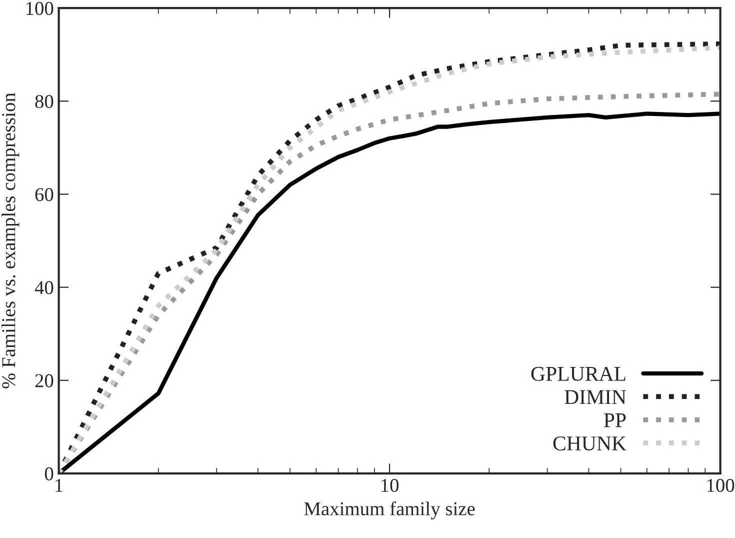 This screenshot has width=735, height=538. I want to click on y-tick-label: 60, so click(44, 195).